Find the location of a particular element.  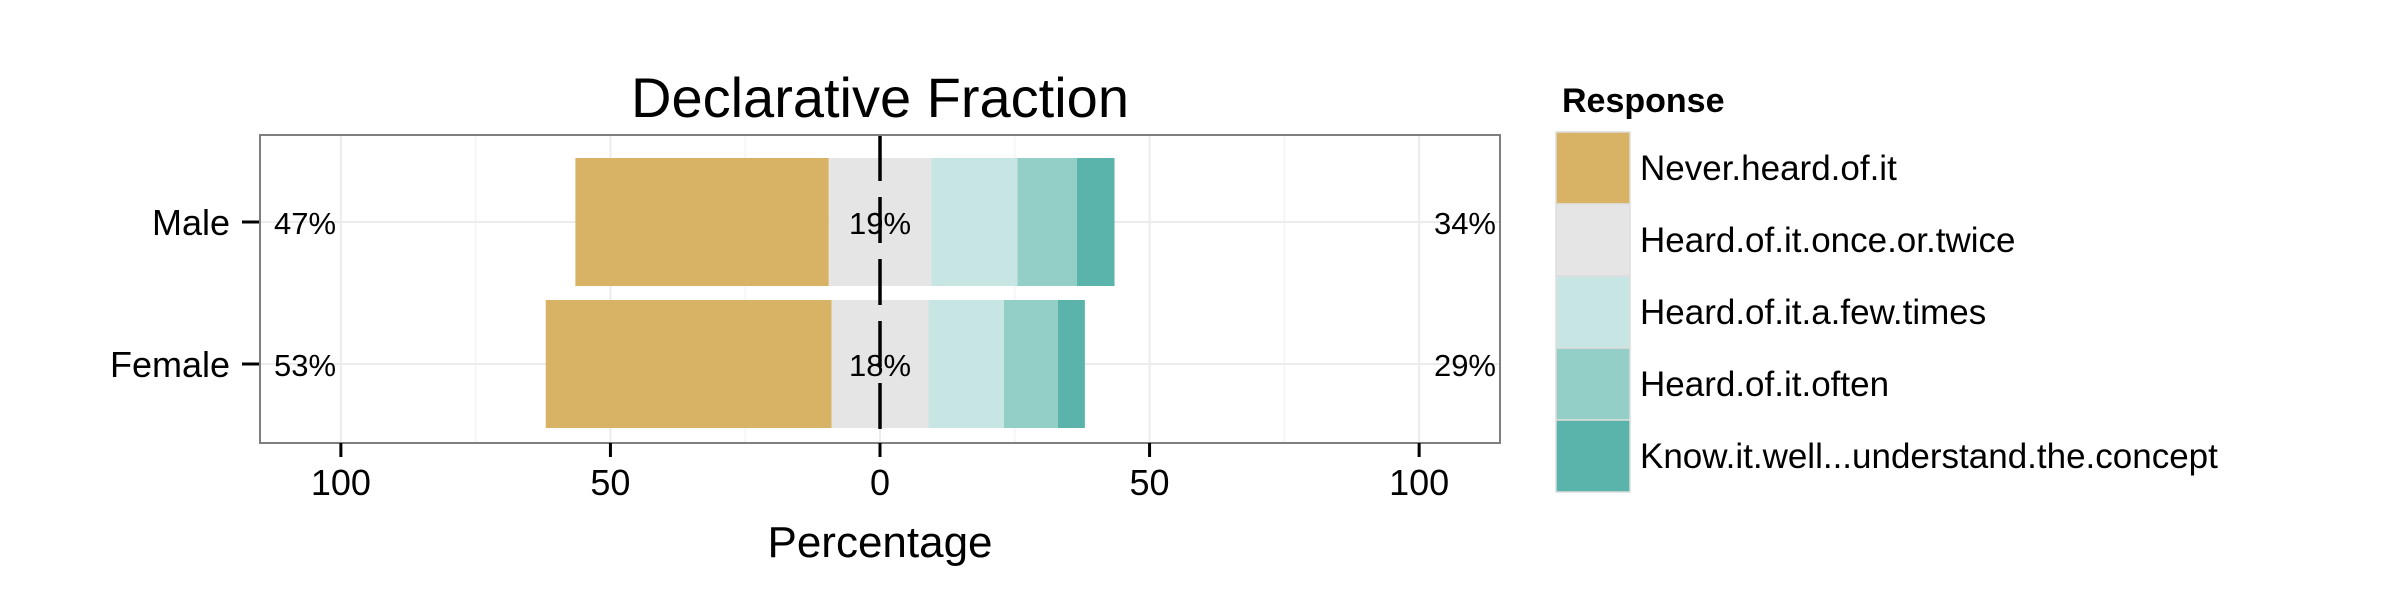

bar-female-heard-of-it-often is located at coordinates (1031, 364).